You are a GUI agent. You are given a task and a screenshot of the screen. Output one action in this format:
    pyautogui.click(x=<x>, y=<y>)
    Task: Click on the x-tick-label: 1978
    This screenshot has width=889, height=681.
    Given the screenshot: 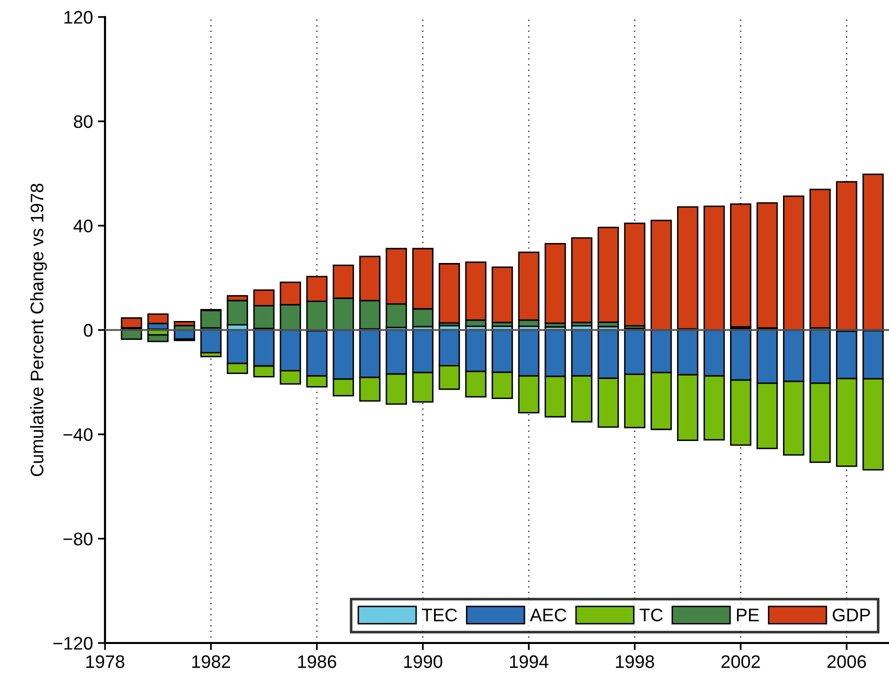 What is the action you would take?
    pyautogui.click(x=105, y=661)
    